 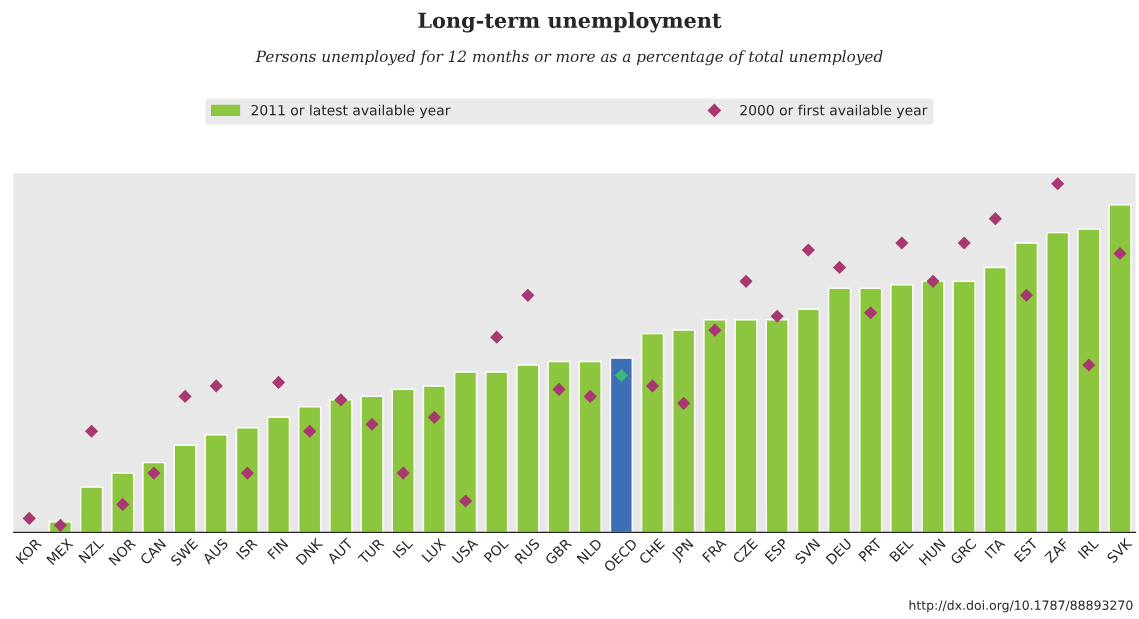 What do you see at coordinates (278, 549) in the screenshot?
I see `x-tick-label: FIN` at bounding box center [278, 549].